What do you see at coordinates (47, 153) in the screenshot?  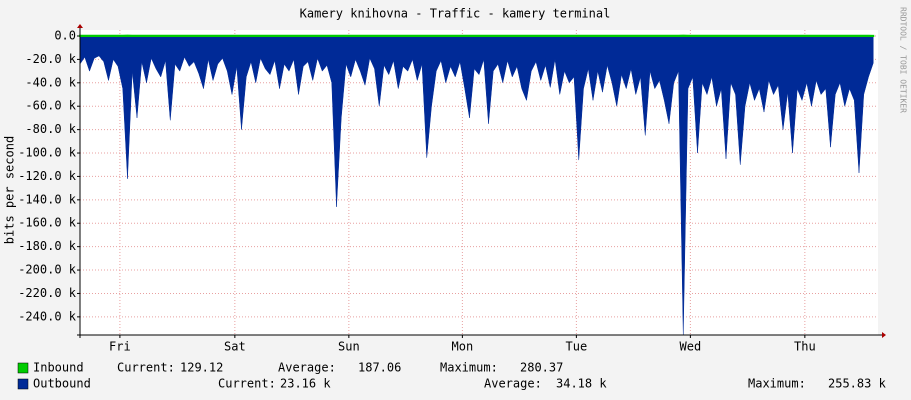 I see `y-tick-label: -100.0 k` at bounding box center [47, 153].